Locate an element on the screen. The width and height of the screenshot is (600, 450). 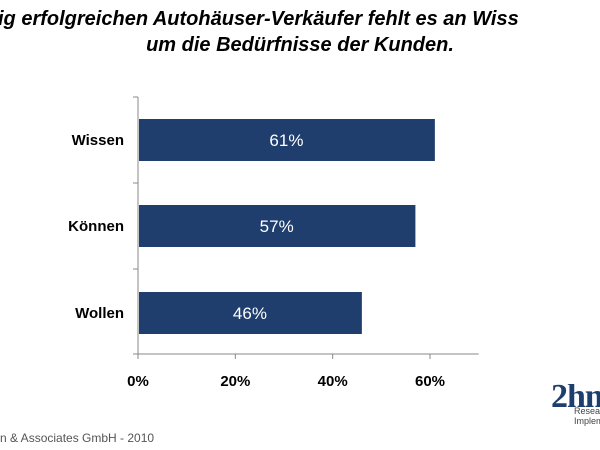
bar-wissen is located at coordinates (287, 140).